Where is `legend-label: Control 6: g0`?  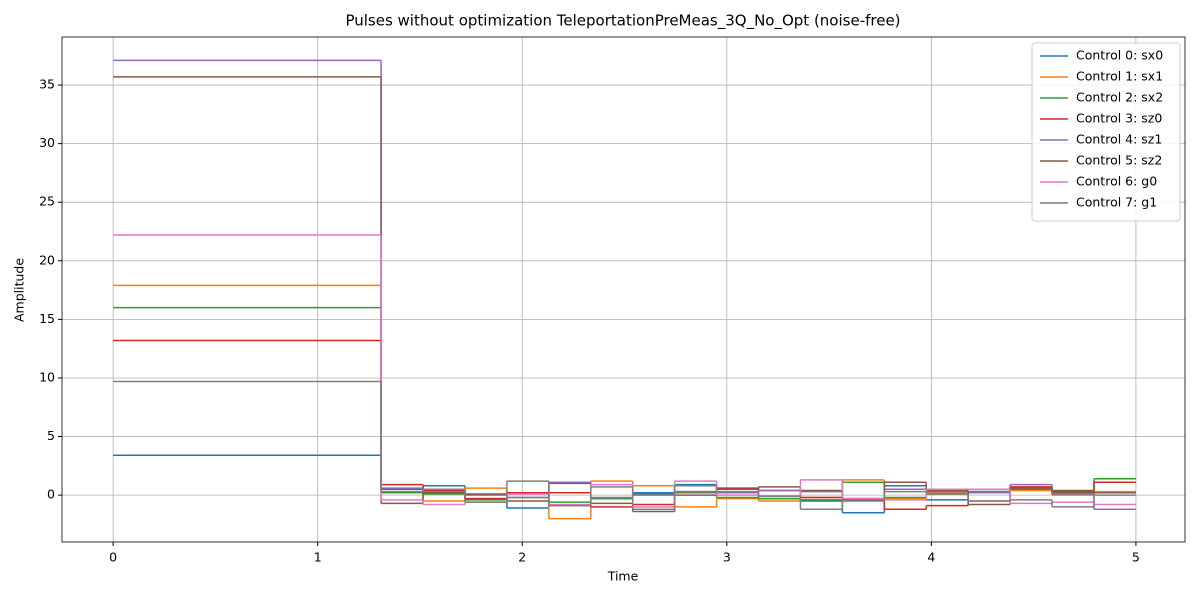
legend-label: Control 6: g0 is located at coordinates (1116, 181).